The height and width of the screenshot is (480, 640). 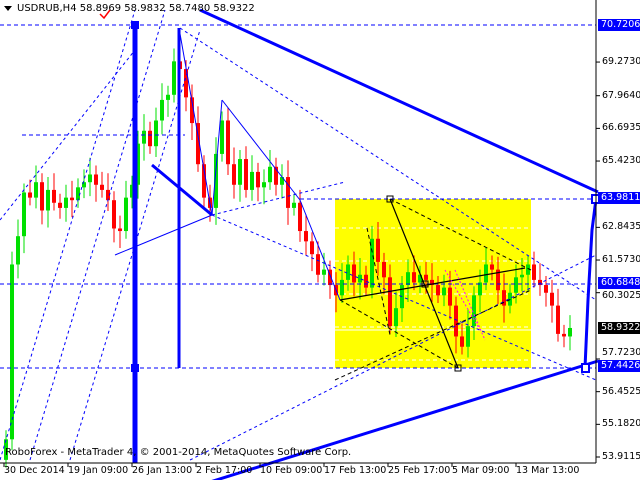 What do you see at coordinates (619, 366) in the screenshot?
I see `price-badge: 57.4426` at bounding box center [619, 366].